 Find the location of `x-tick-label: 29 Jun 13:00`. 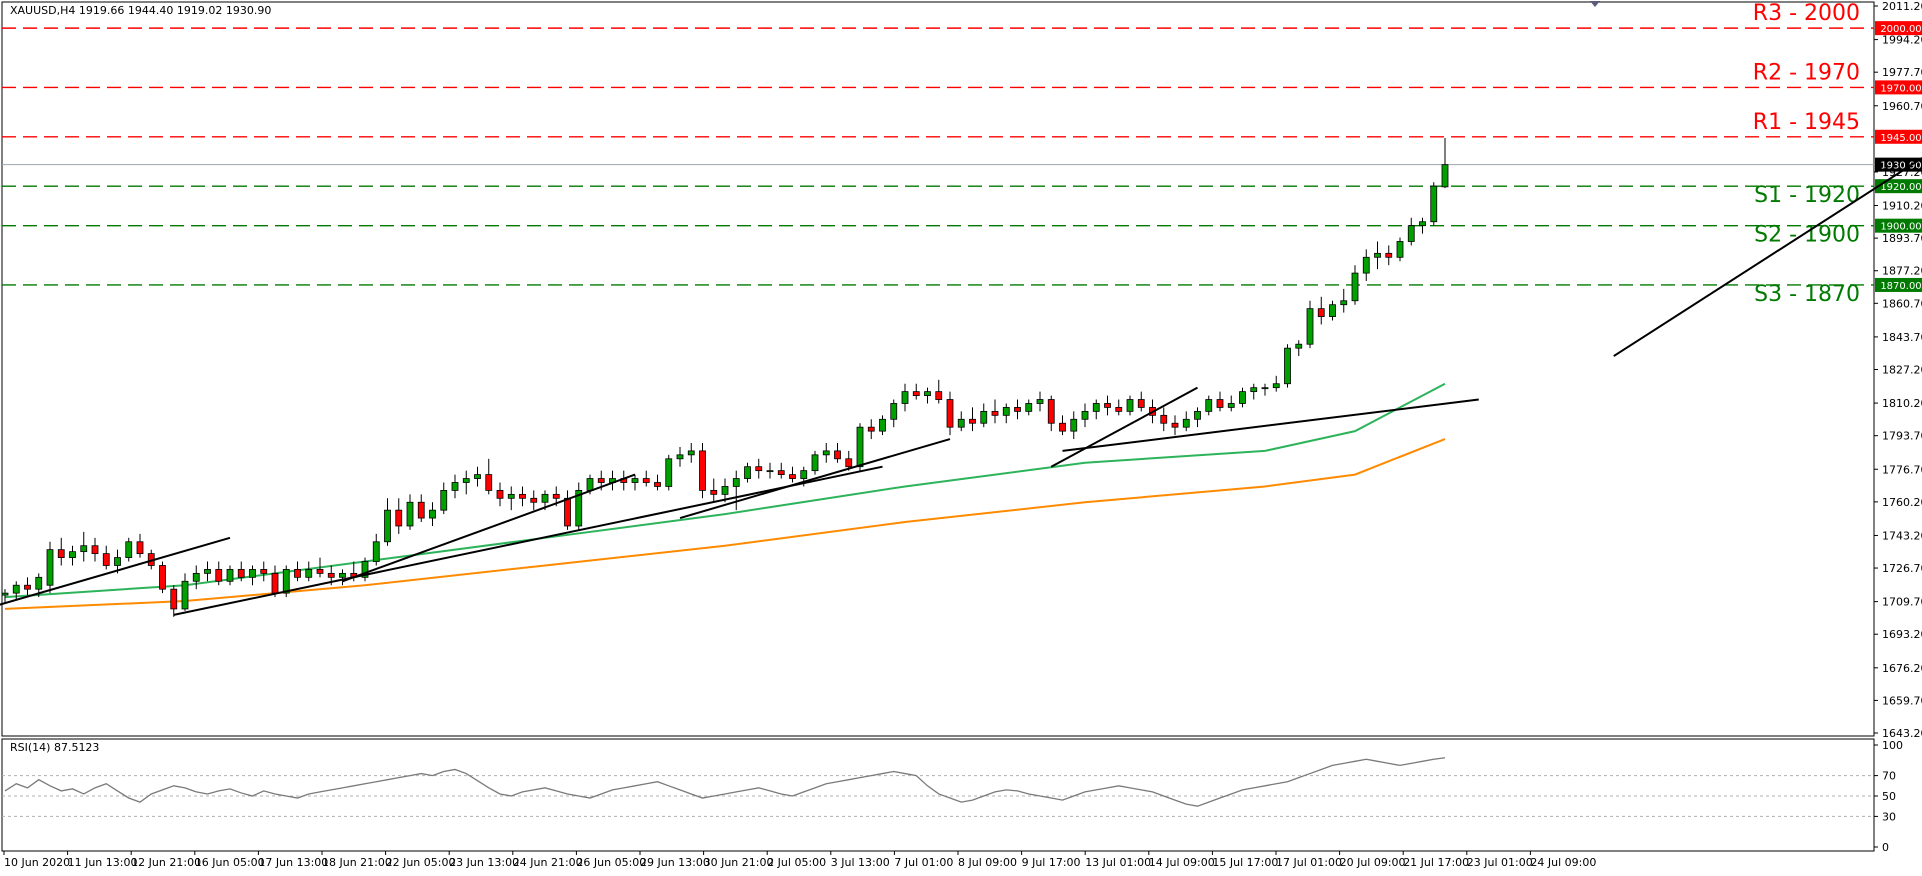

x-tick-label: 29 Jun 13:00 is located at coordinates (675, 862).